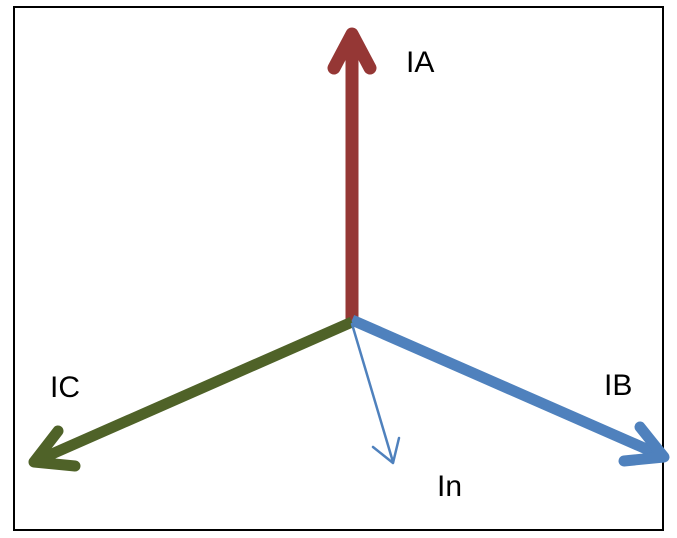 The image size is (677, 538). What do you see at coordinates (352, 51) in the screenshot?
I see `phasor-ia-arrowhead` at bounding box center [352, 51].